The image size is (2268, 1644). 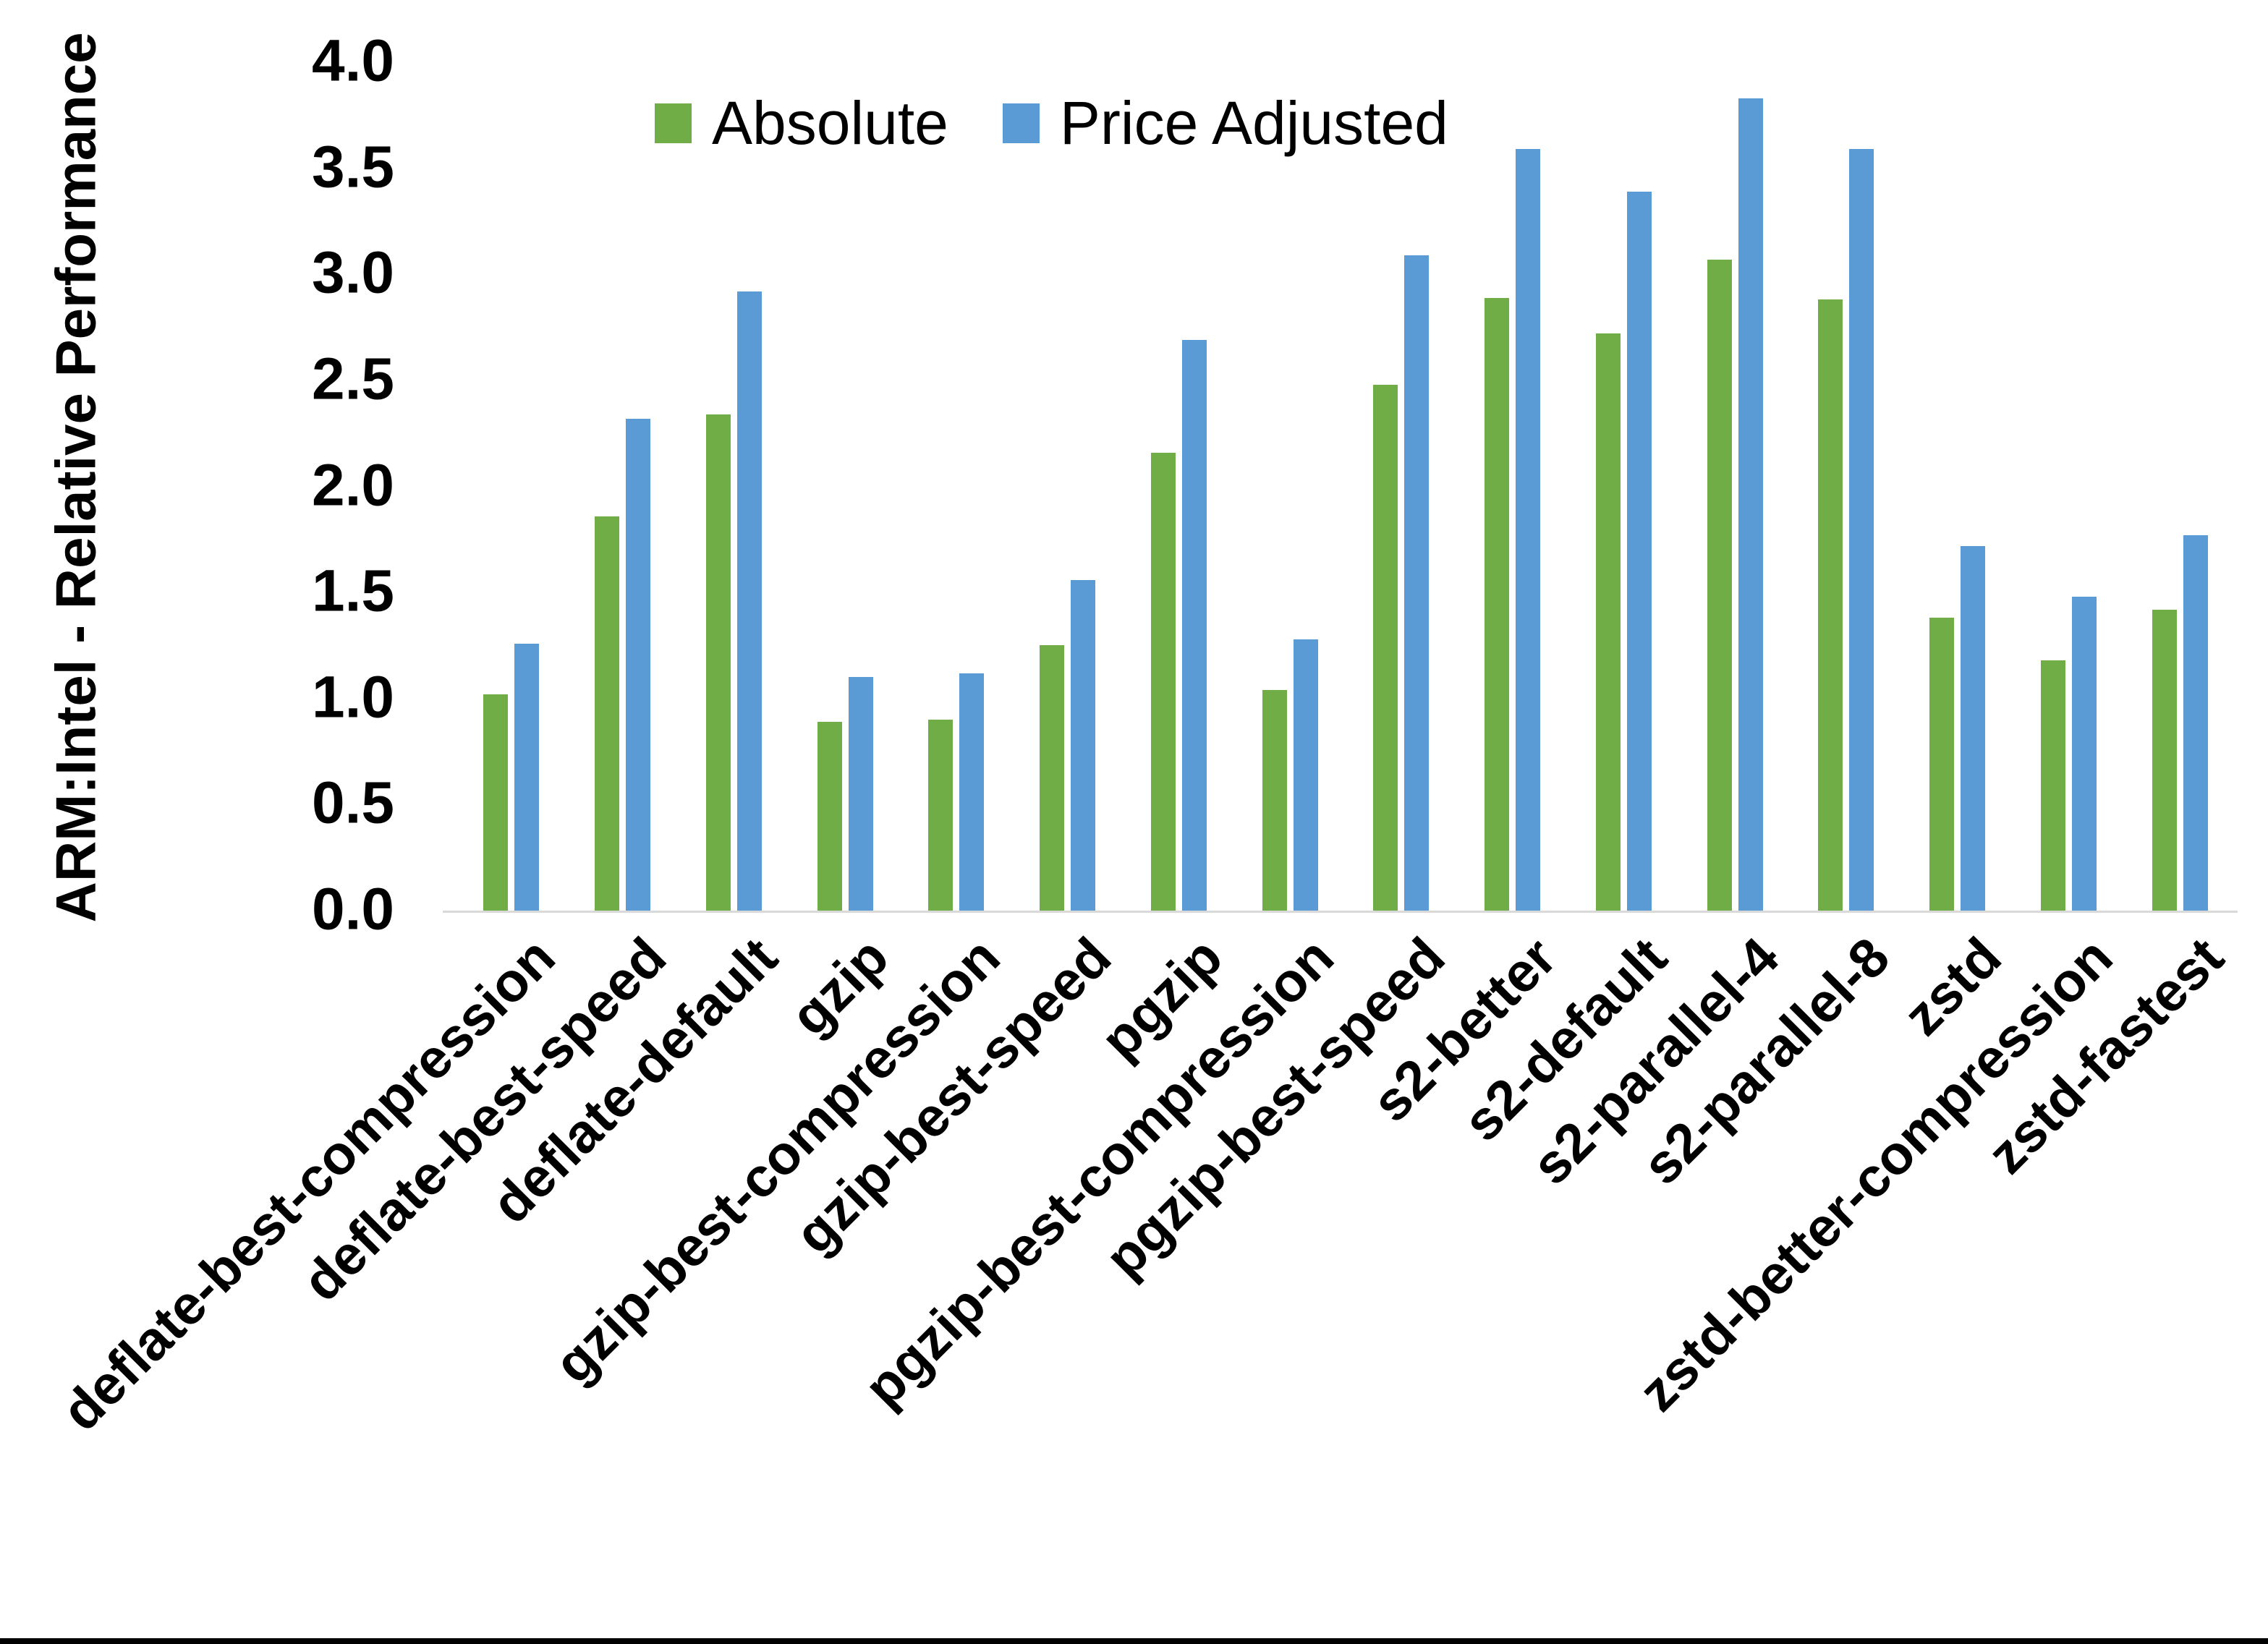 I want to click on legend-item-absolute: Absolute, so click(x=801, y=123).